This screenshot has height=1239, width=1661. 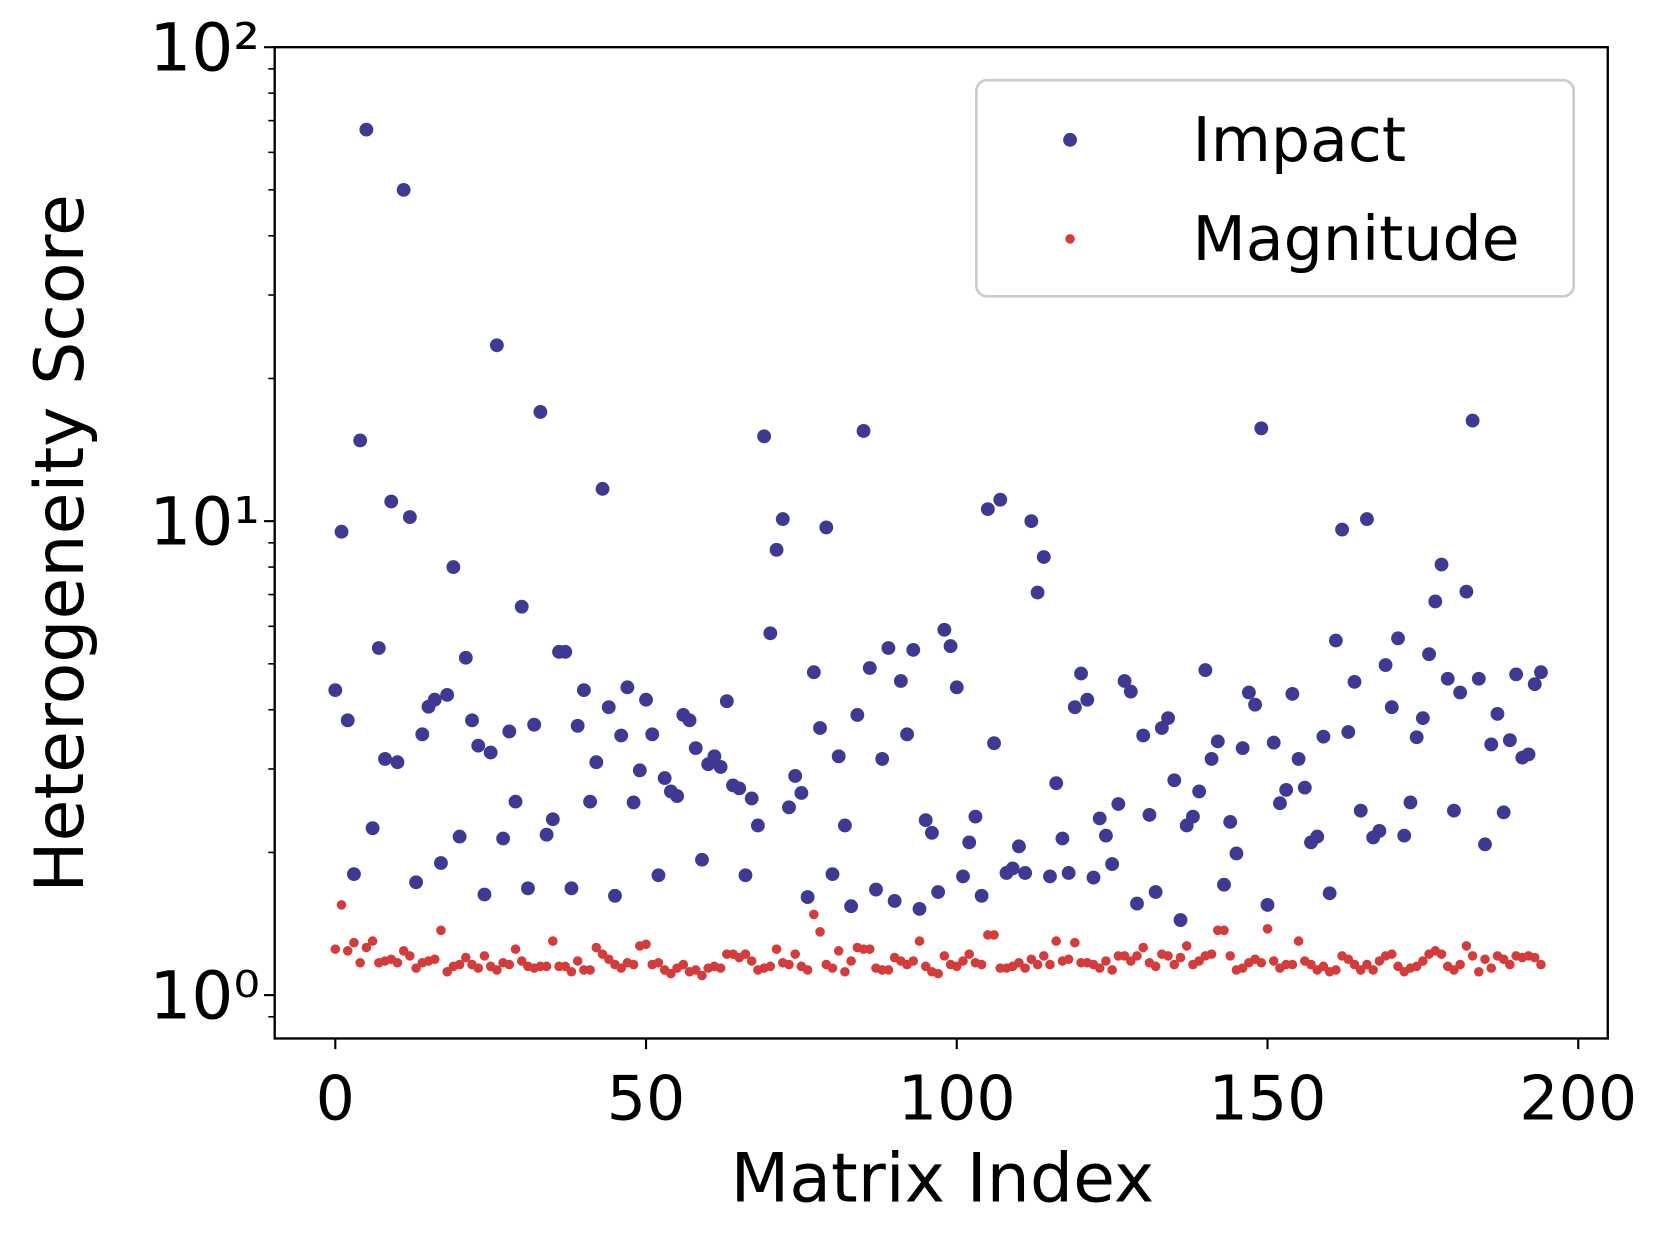 What do you see at coordinates (335, 1098) in the screenshot?
I see `x-tick-label: 0` at bounding box center [335, 1098].